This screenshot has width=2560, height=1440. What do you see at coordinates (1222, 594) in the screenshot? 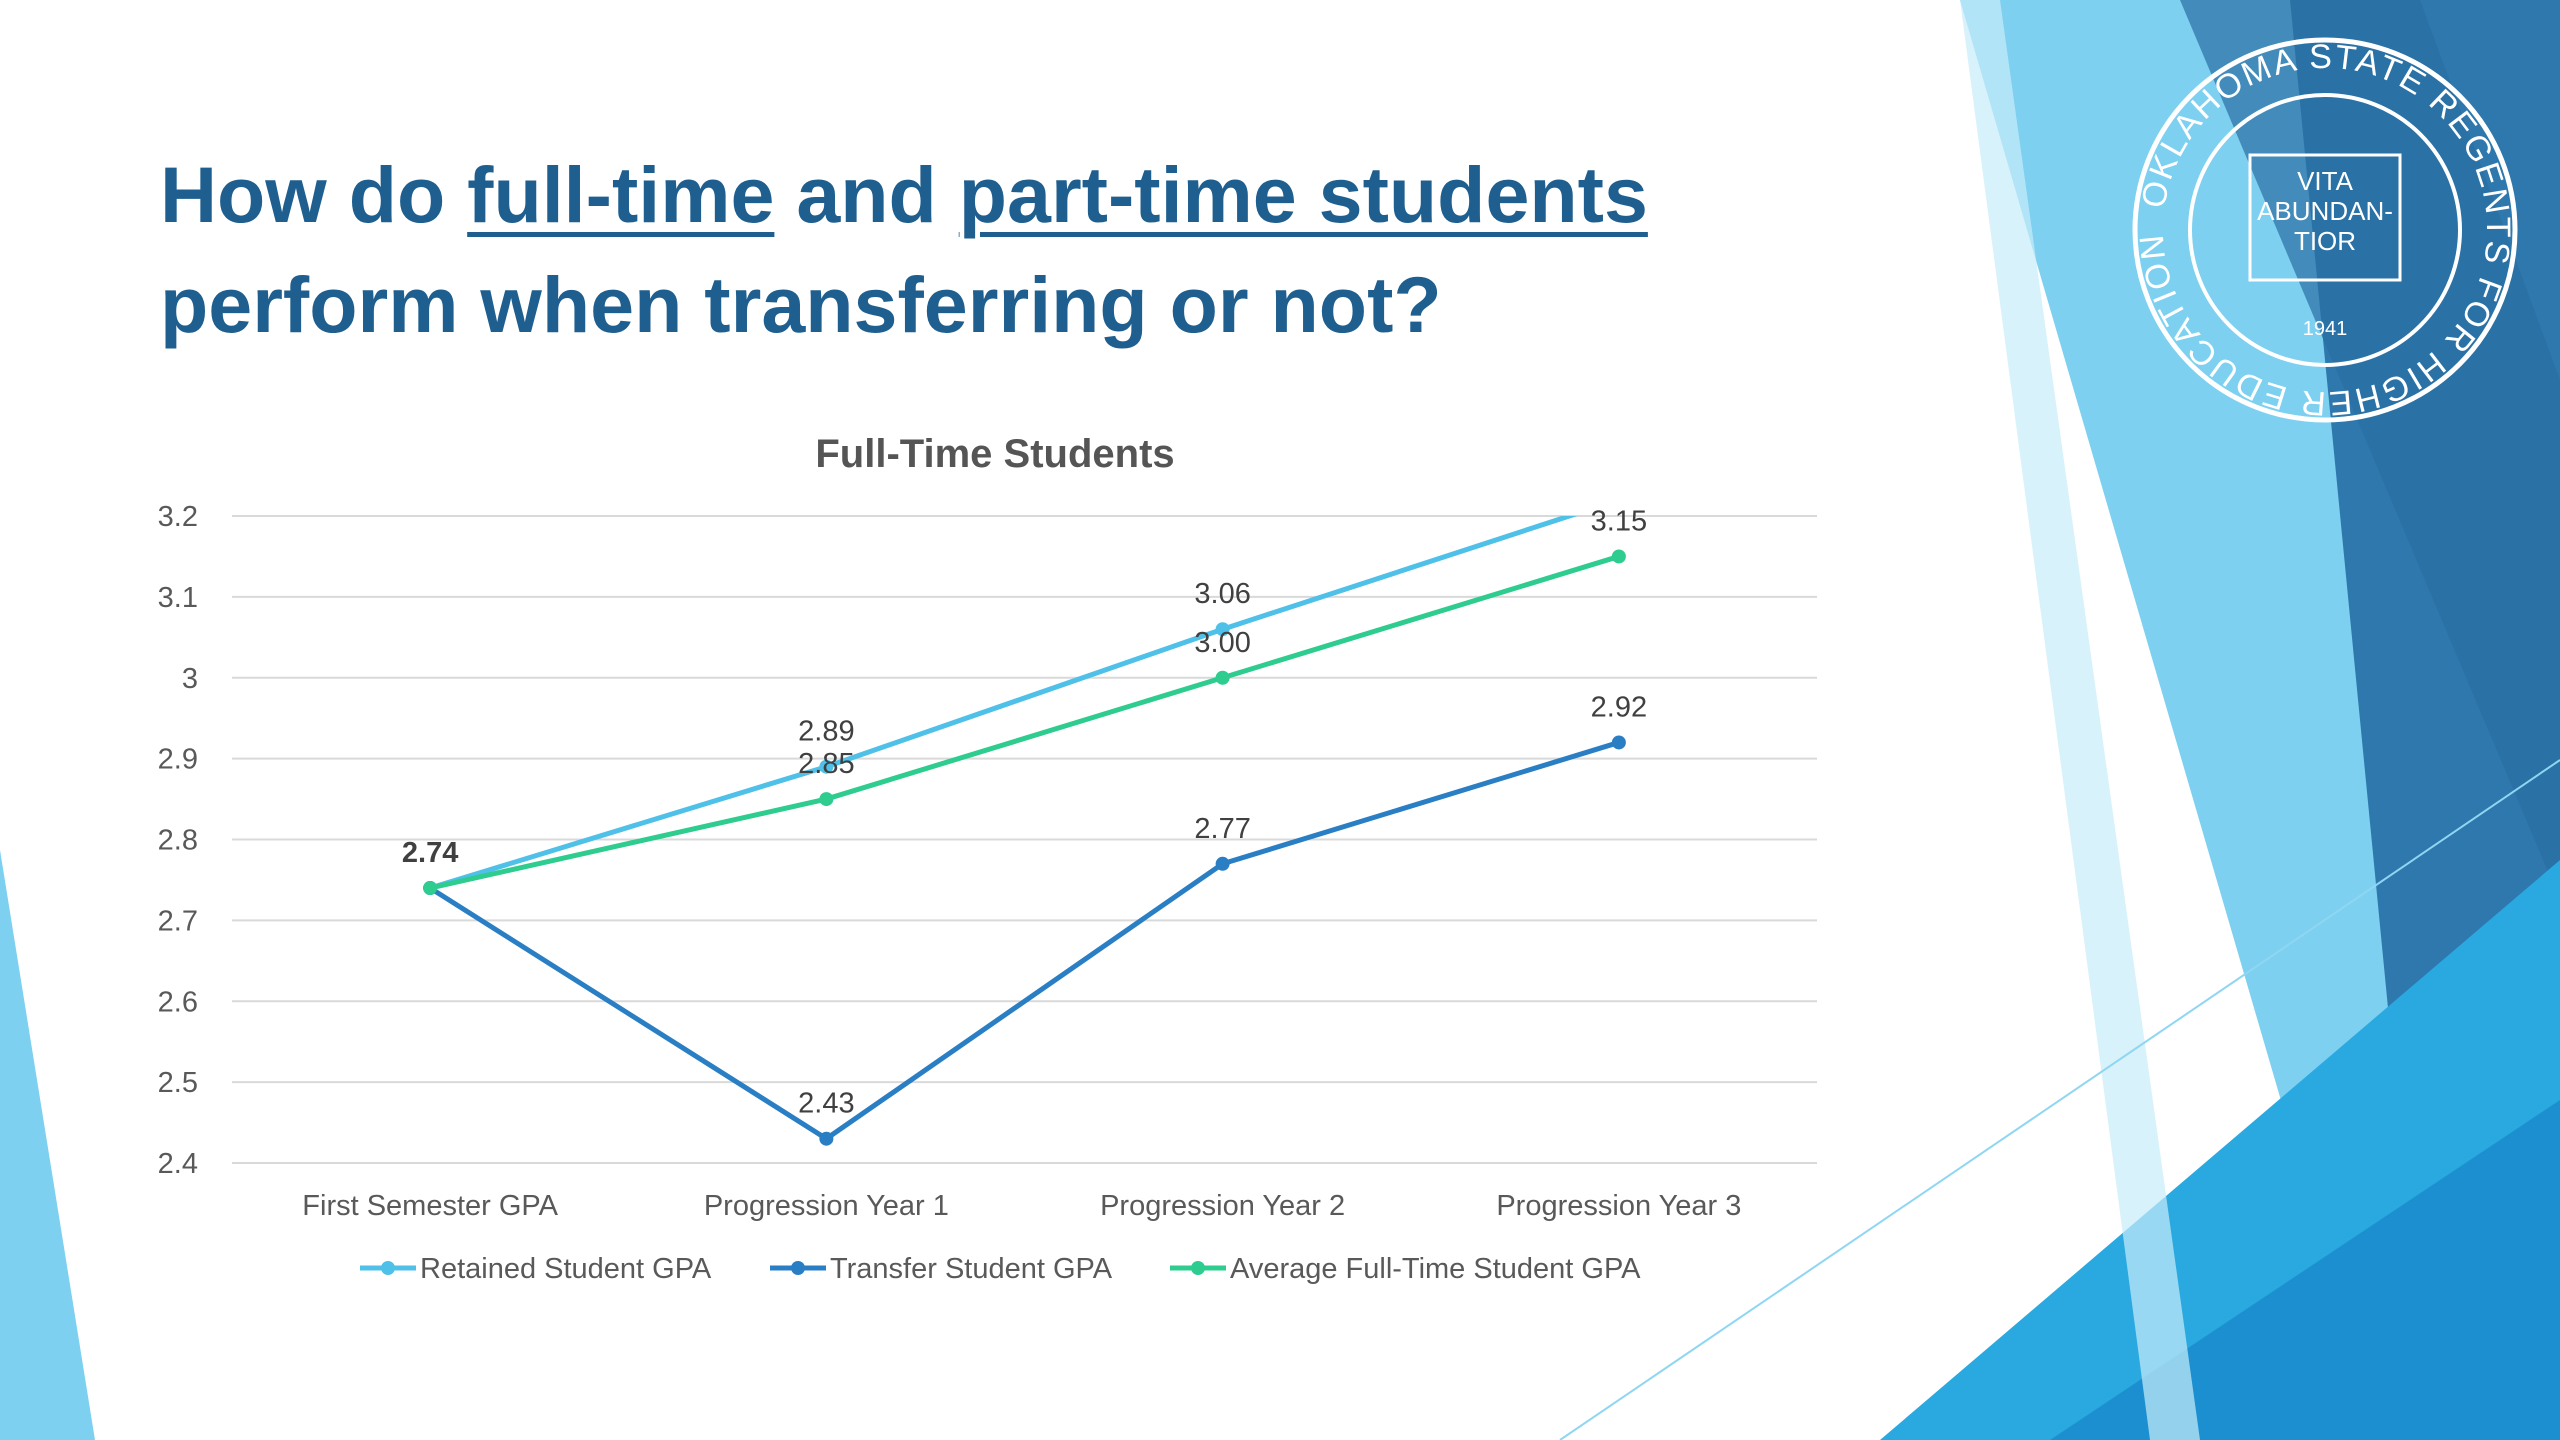
I see `data-label: 3.06` at bounding box center [1222, 594].